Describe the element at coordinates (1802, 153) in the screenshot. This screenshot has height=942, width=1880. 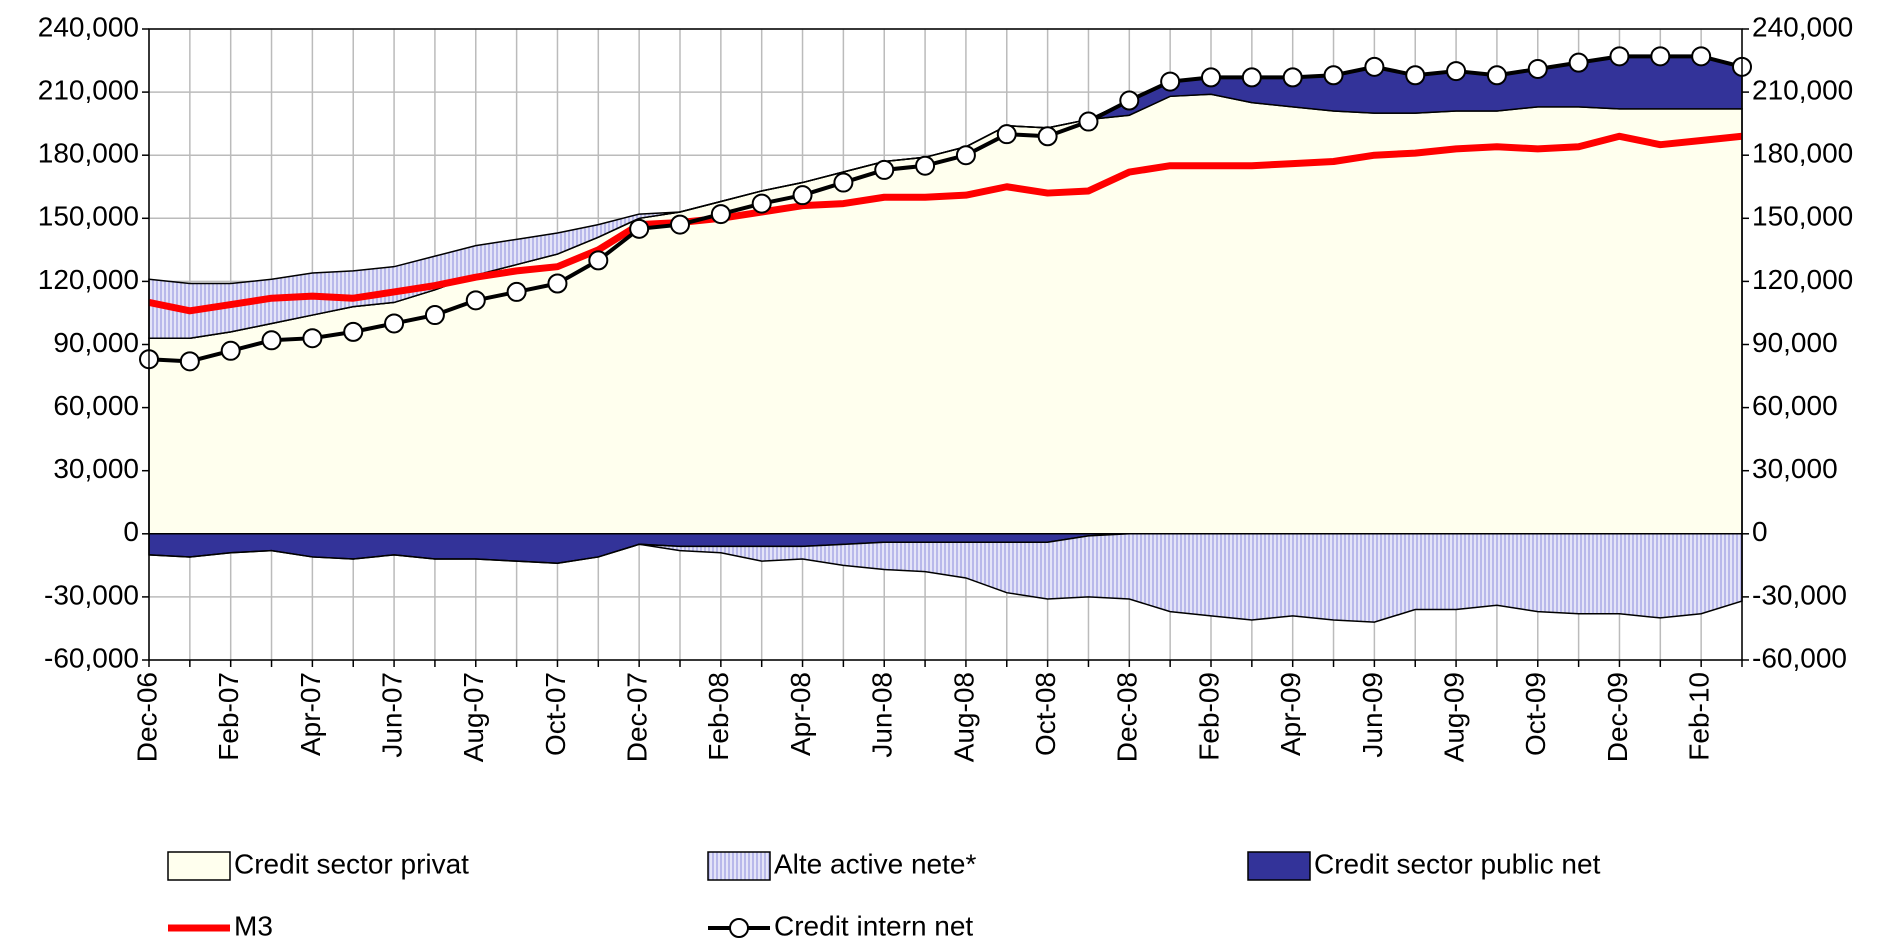
I see `y2-tick-label: 180,000` at that location.